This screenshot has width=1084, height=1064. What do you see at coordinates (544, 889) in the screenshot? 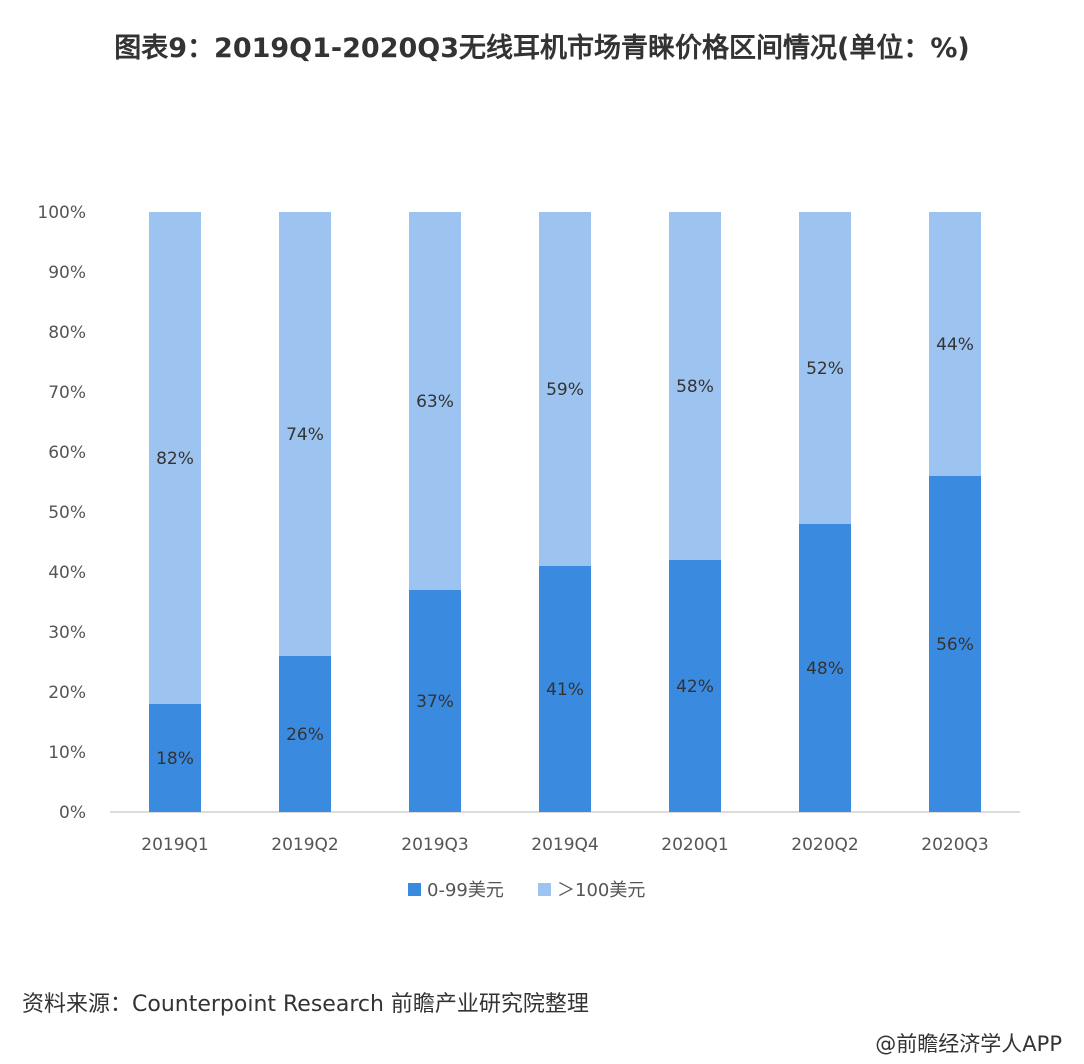
I see `legend-swatch-high` at bounding box center [544, 889].